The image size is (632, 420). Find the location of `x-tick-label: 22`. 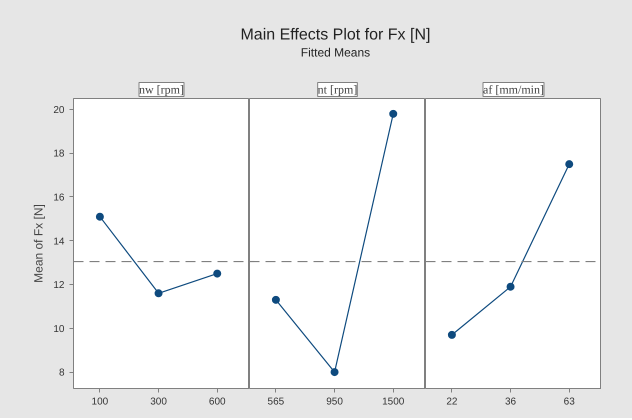

x-tick-label: 22 is located at coordinates (452, 402).